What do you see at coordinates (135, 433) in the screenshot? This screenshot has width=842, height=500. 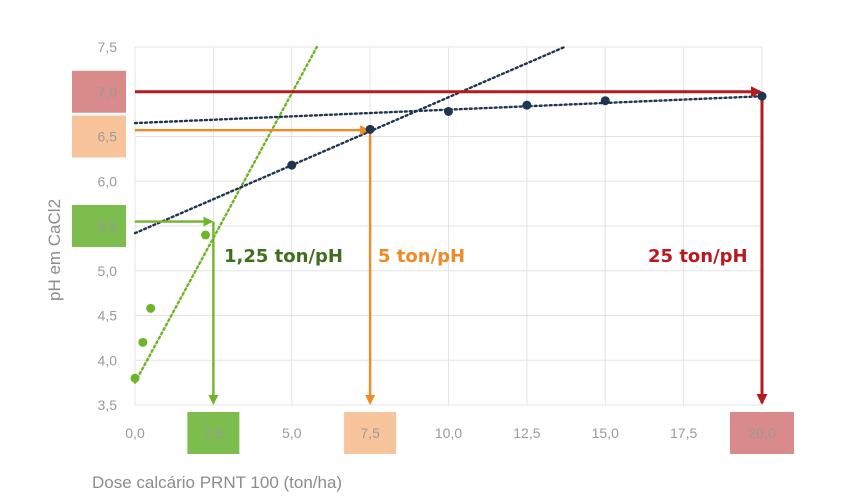 I see `x-tick-label: 0,0` at bounding box center [135, 433].